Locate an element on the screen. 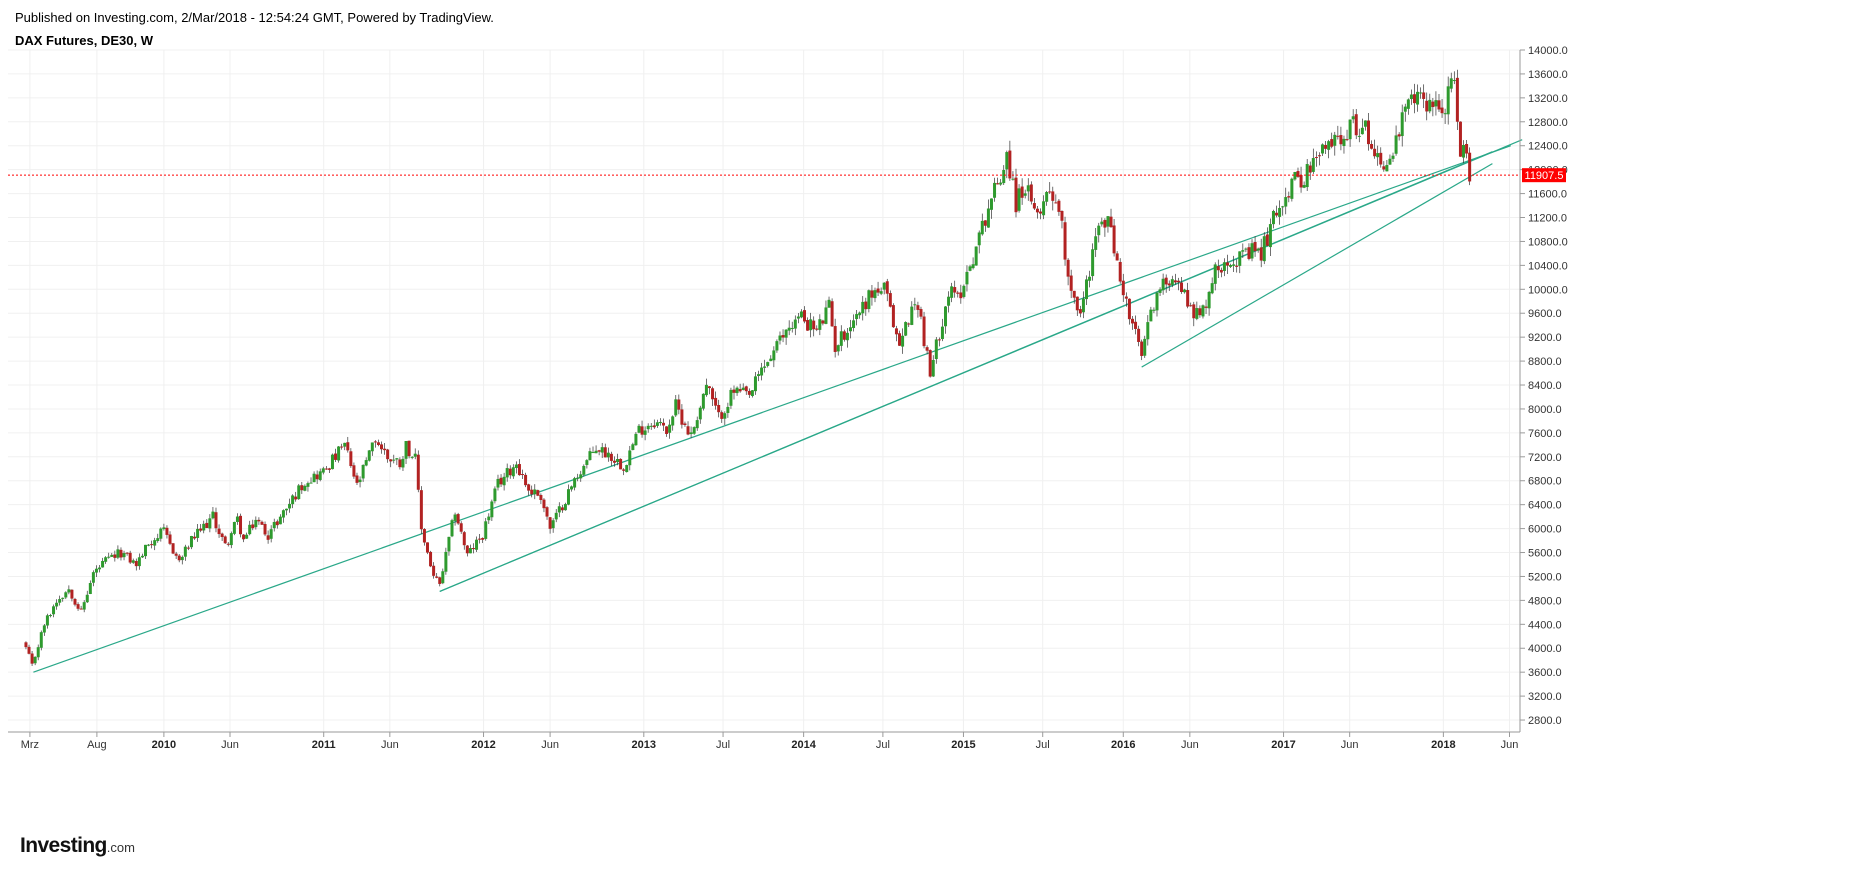  symbol-title: DAX Futures, DE30, W is located at coordinates (84, 40).